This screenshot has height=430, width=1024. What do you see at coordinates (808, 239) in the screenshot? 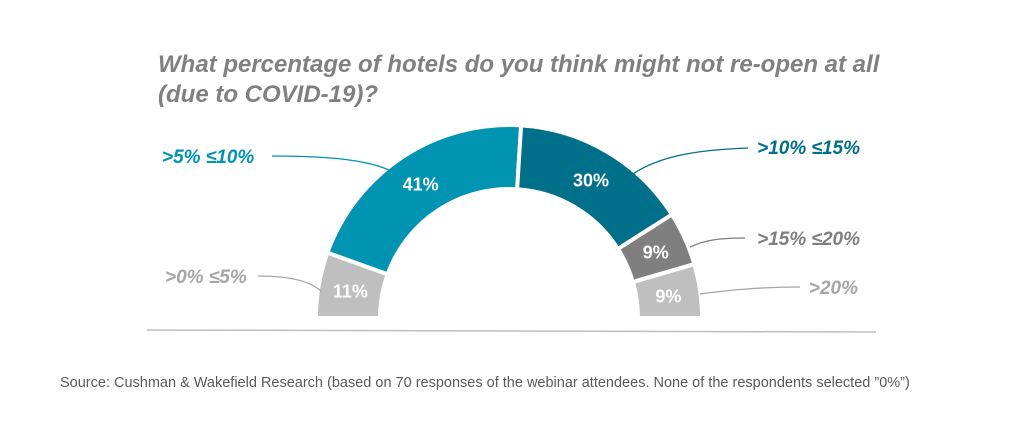
I see `category-label: >15% ≤20%` at bounding box center [808, 239].